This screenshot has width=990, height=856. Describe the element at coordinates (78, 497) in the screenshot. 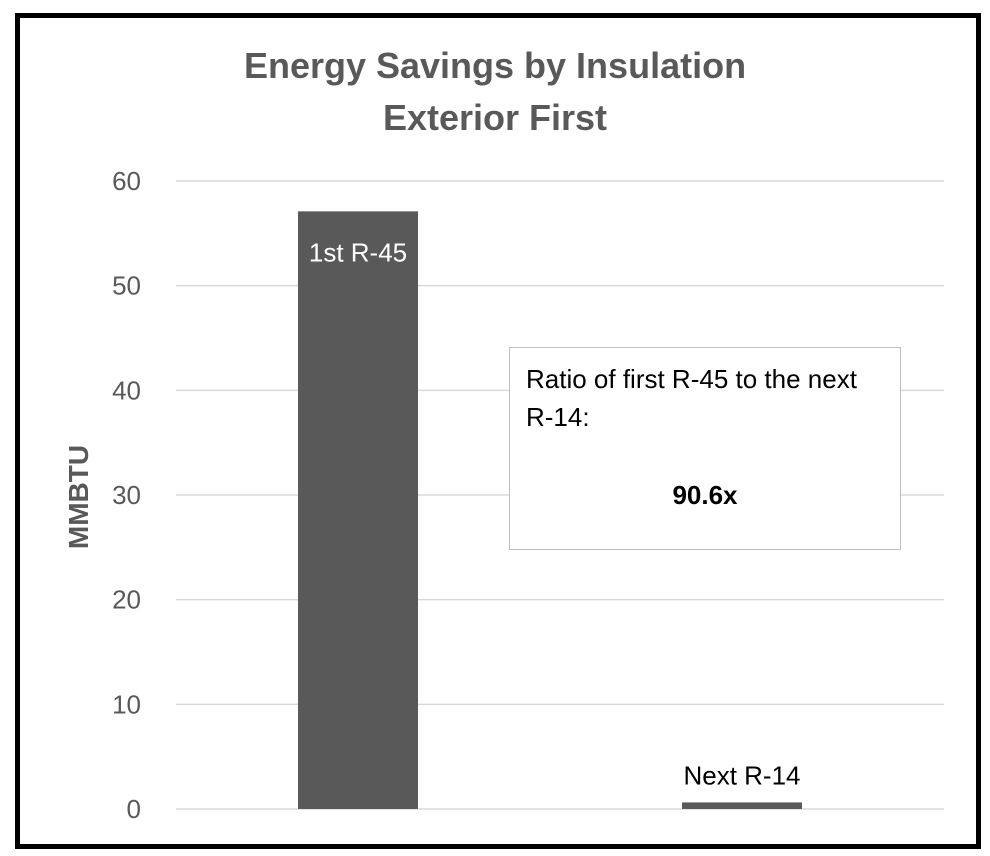

I see `y-axis-label: MMBTU` at that location.